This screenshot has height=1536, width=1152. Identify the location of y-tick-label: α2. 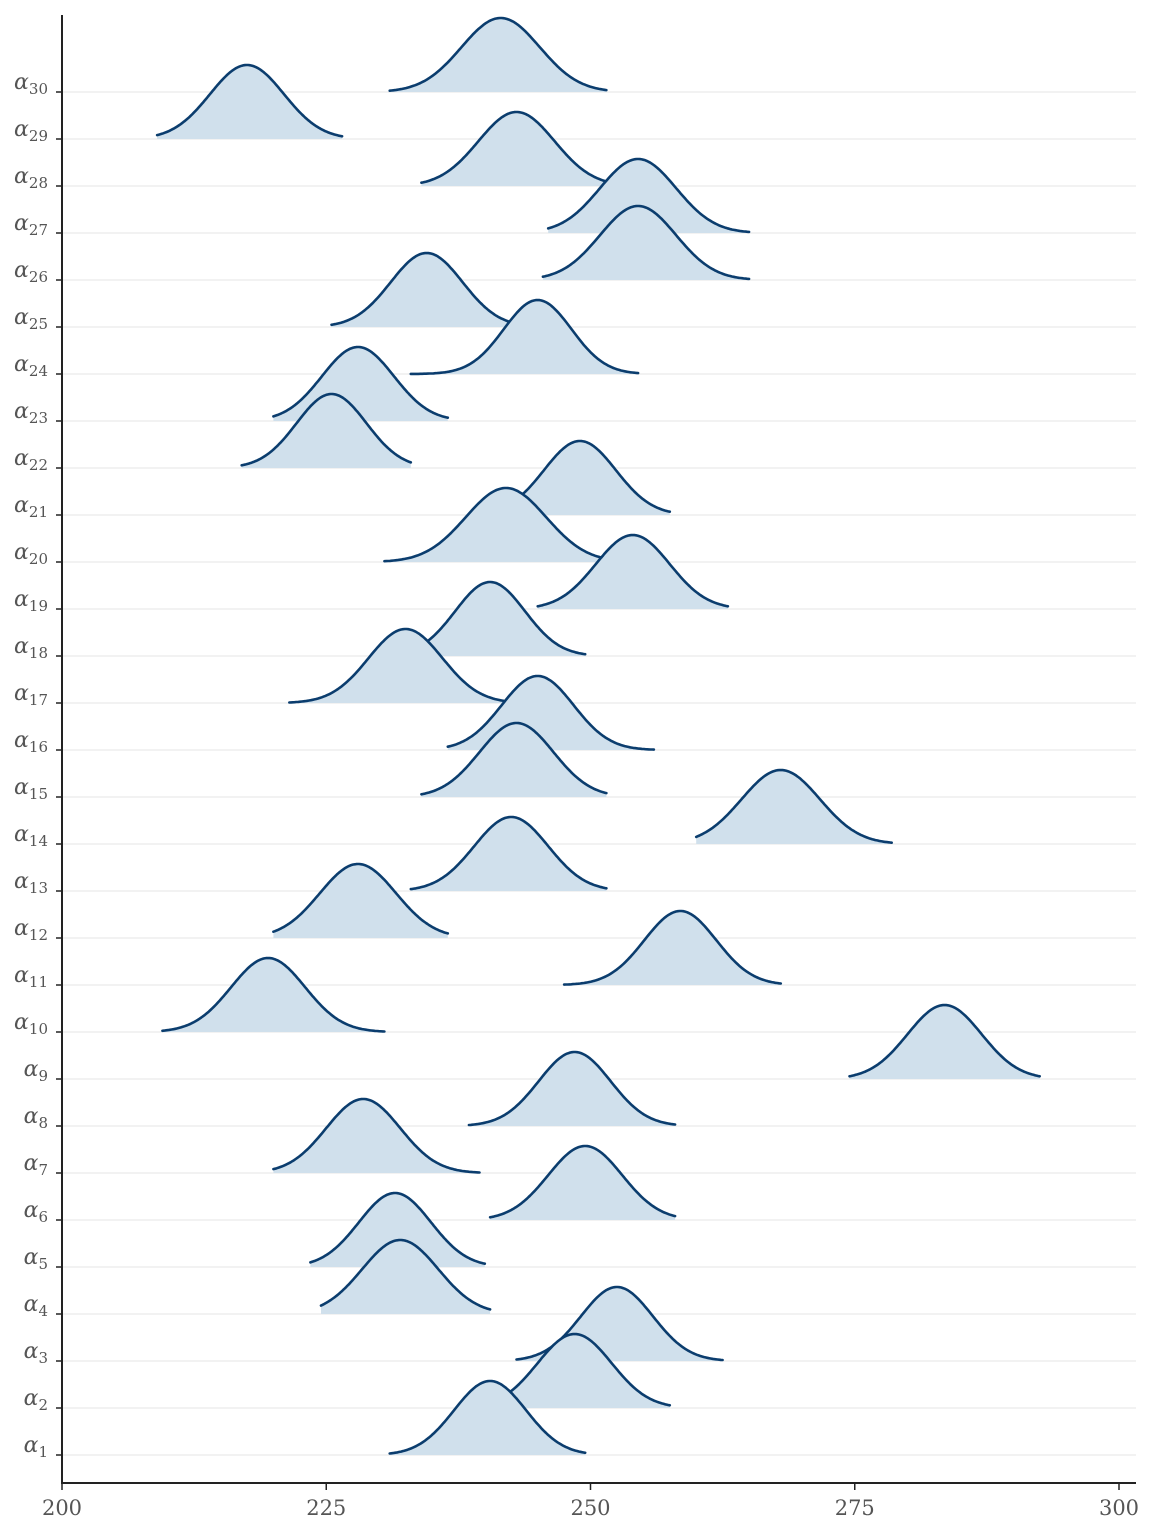
(36, 1400).